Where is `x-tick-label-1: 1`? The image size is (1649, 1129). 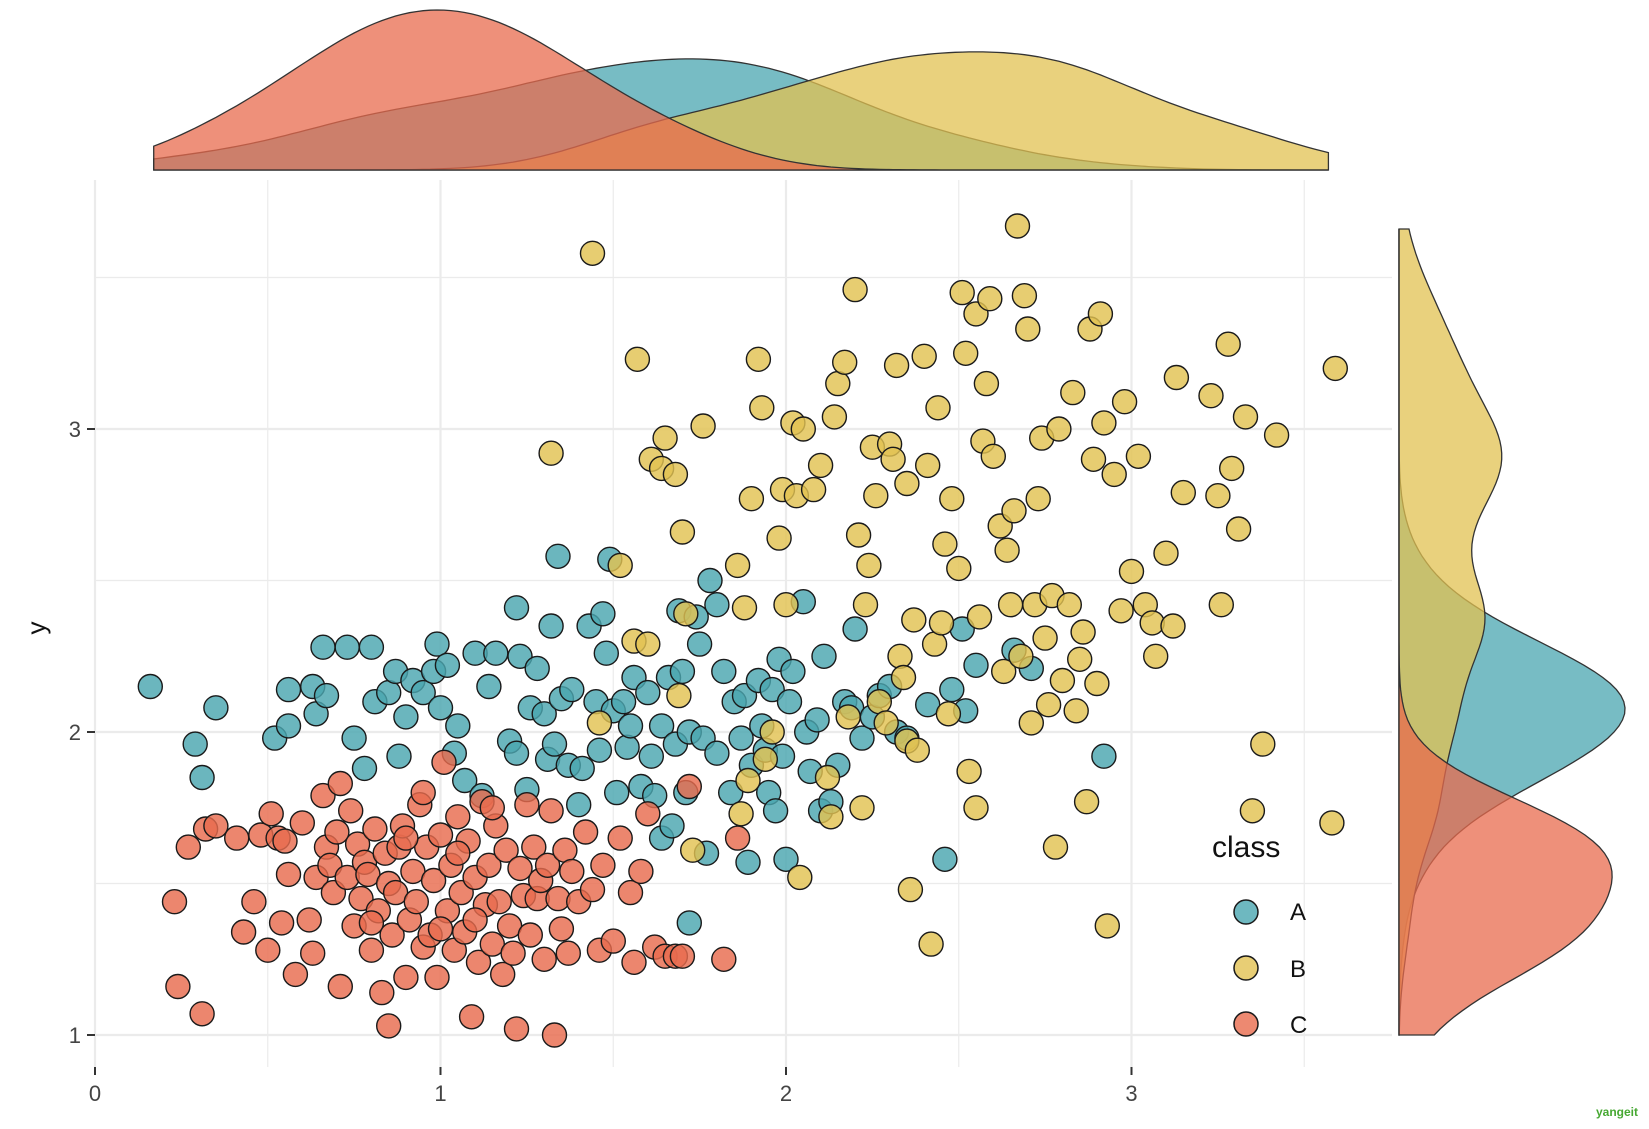 x-tick-label-1: 1 is located at coordinates (440, 1093).